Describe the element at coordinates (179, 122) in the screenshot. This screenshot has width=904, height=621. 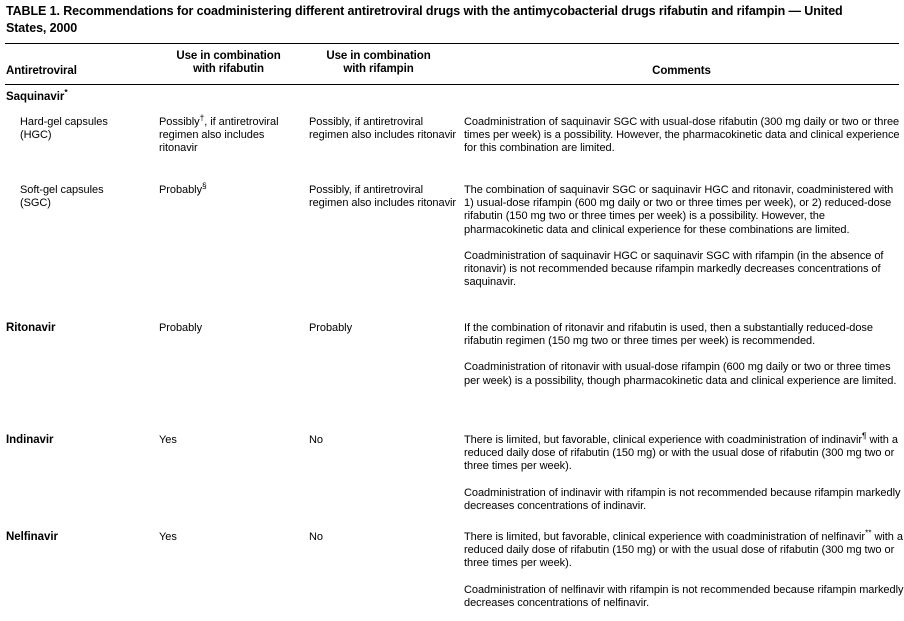
I see `cell-hgc-rifabutin-value: Possibly` at that location.